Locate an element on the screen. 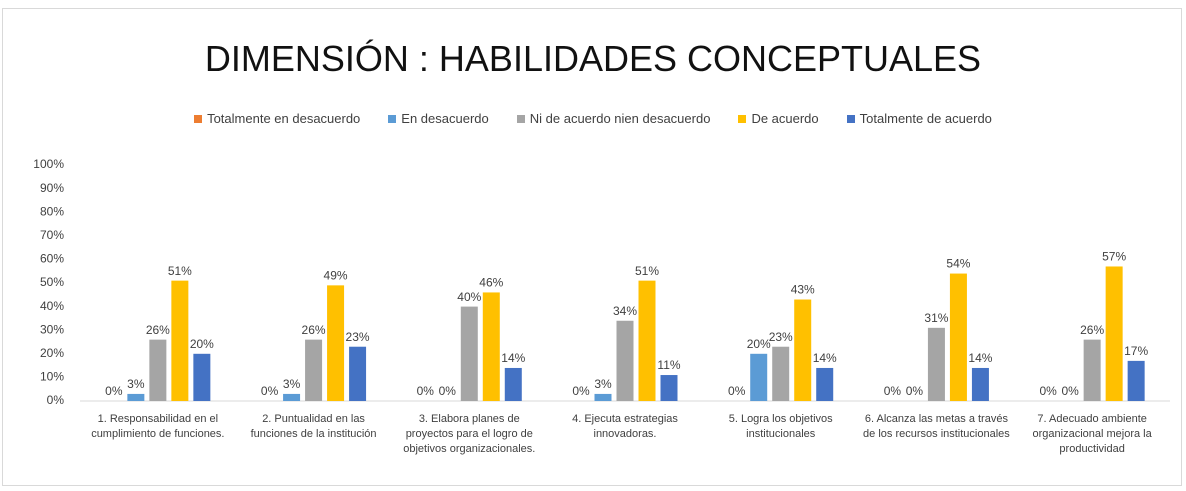 This screenshot has height=491, width=1186. data-label: 31% is located at coordinates (936, 318).